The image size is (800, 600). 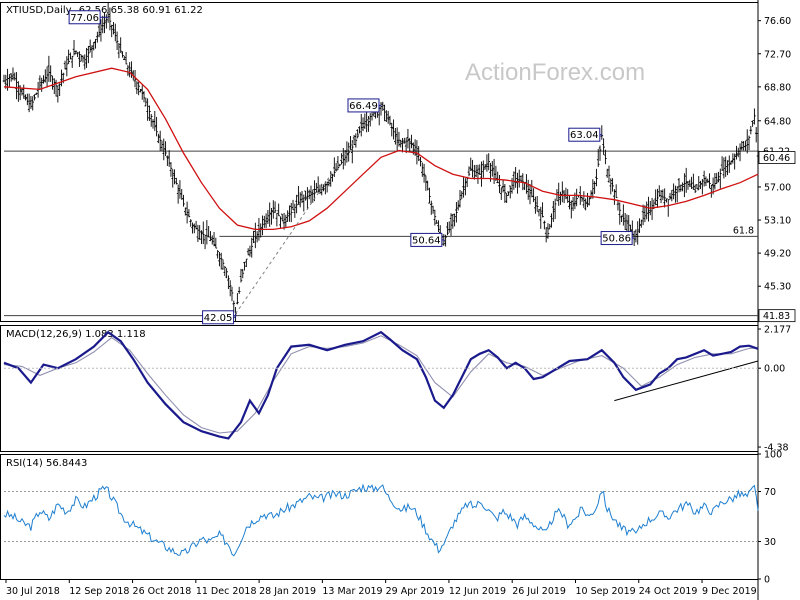 I want to click on macd-trendline, so click(x=686, y=381).